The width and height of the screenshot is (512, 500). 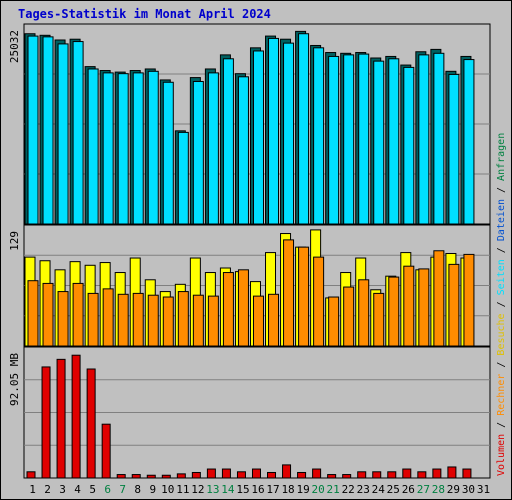 What do you see at coordinates (14, 46) in the screenshot?
I see `y-max-label: 25032` at bounding box center [14, 46].